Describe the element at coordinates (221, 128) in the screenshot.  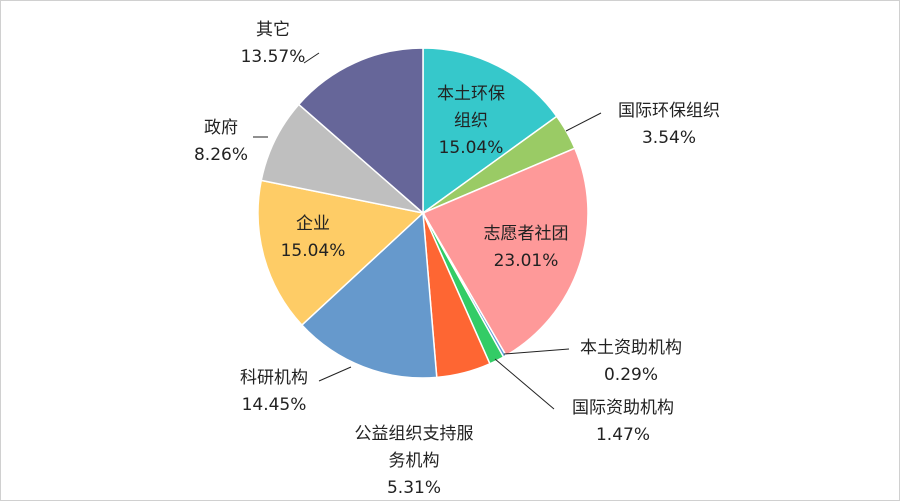
I see `slice-label: 政府` at that location.